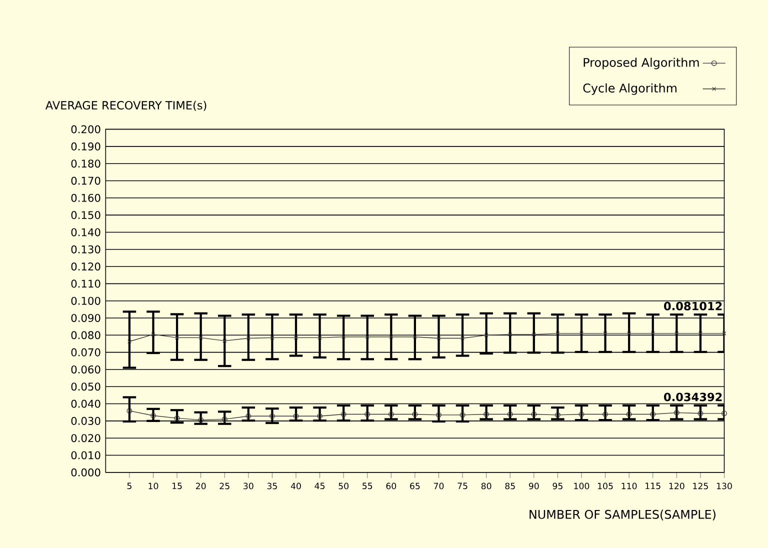 The image size is (768, 548). What do you see at coordinates (85, 146) in the screenshot?
I see `y-tick-label: 0.190` at bounding box center [85, 146].